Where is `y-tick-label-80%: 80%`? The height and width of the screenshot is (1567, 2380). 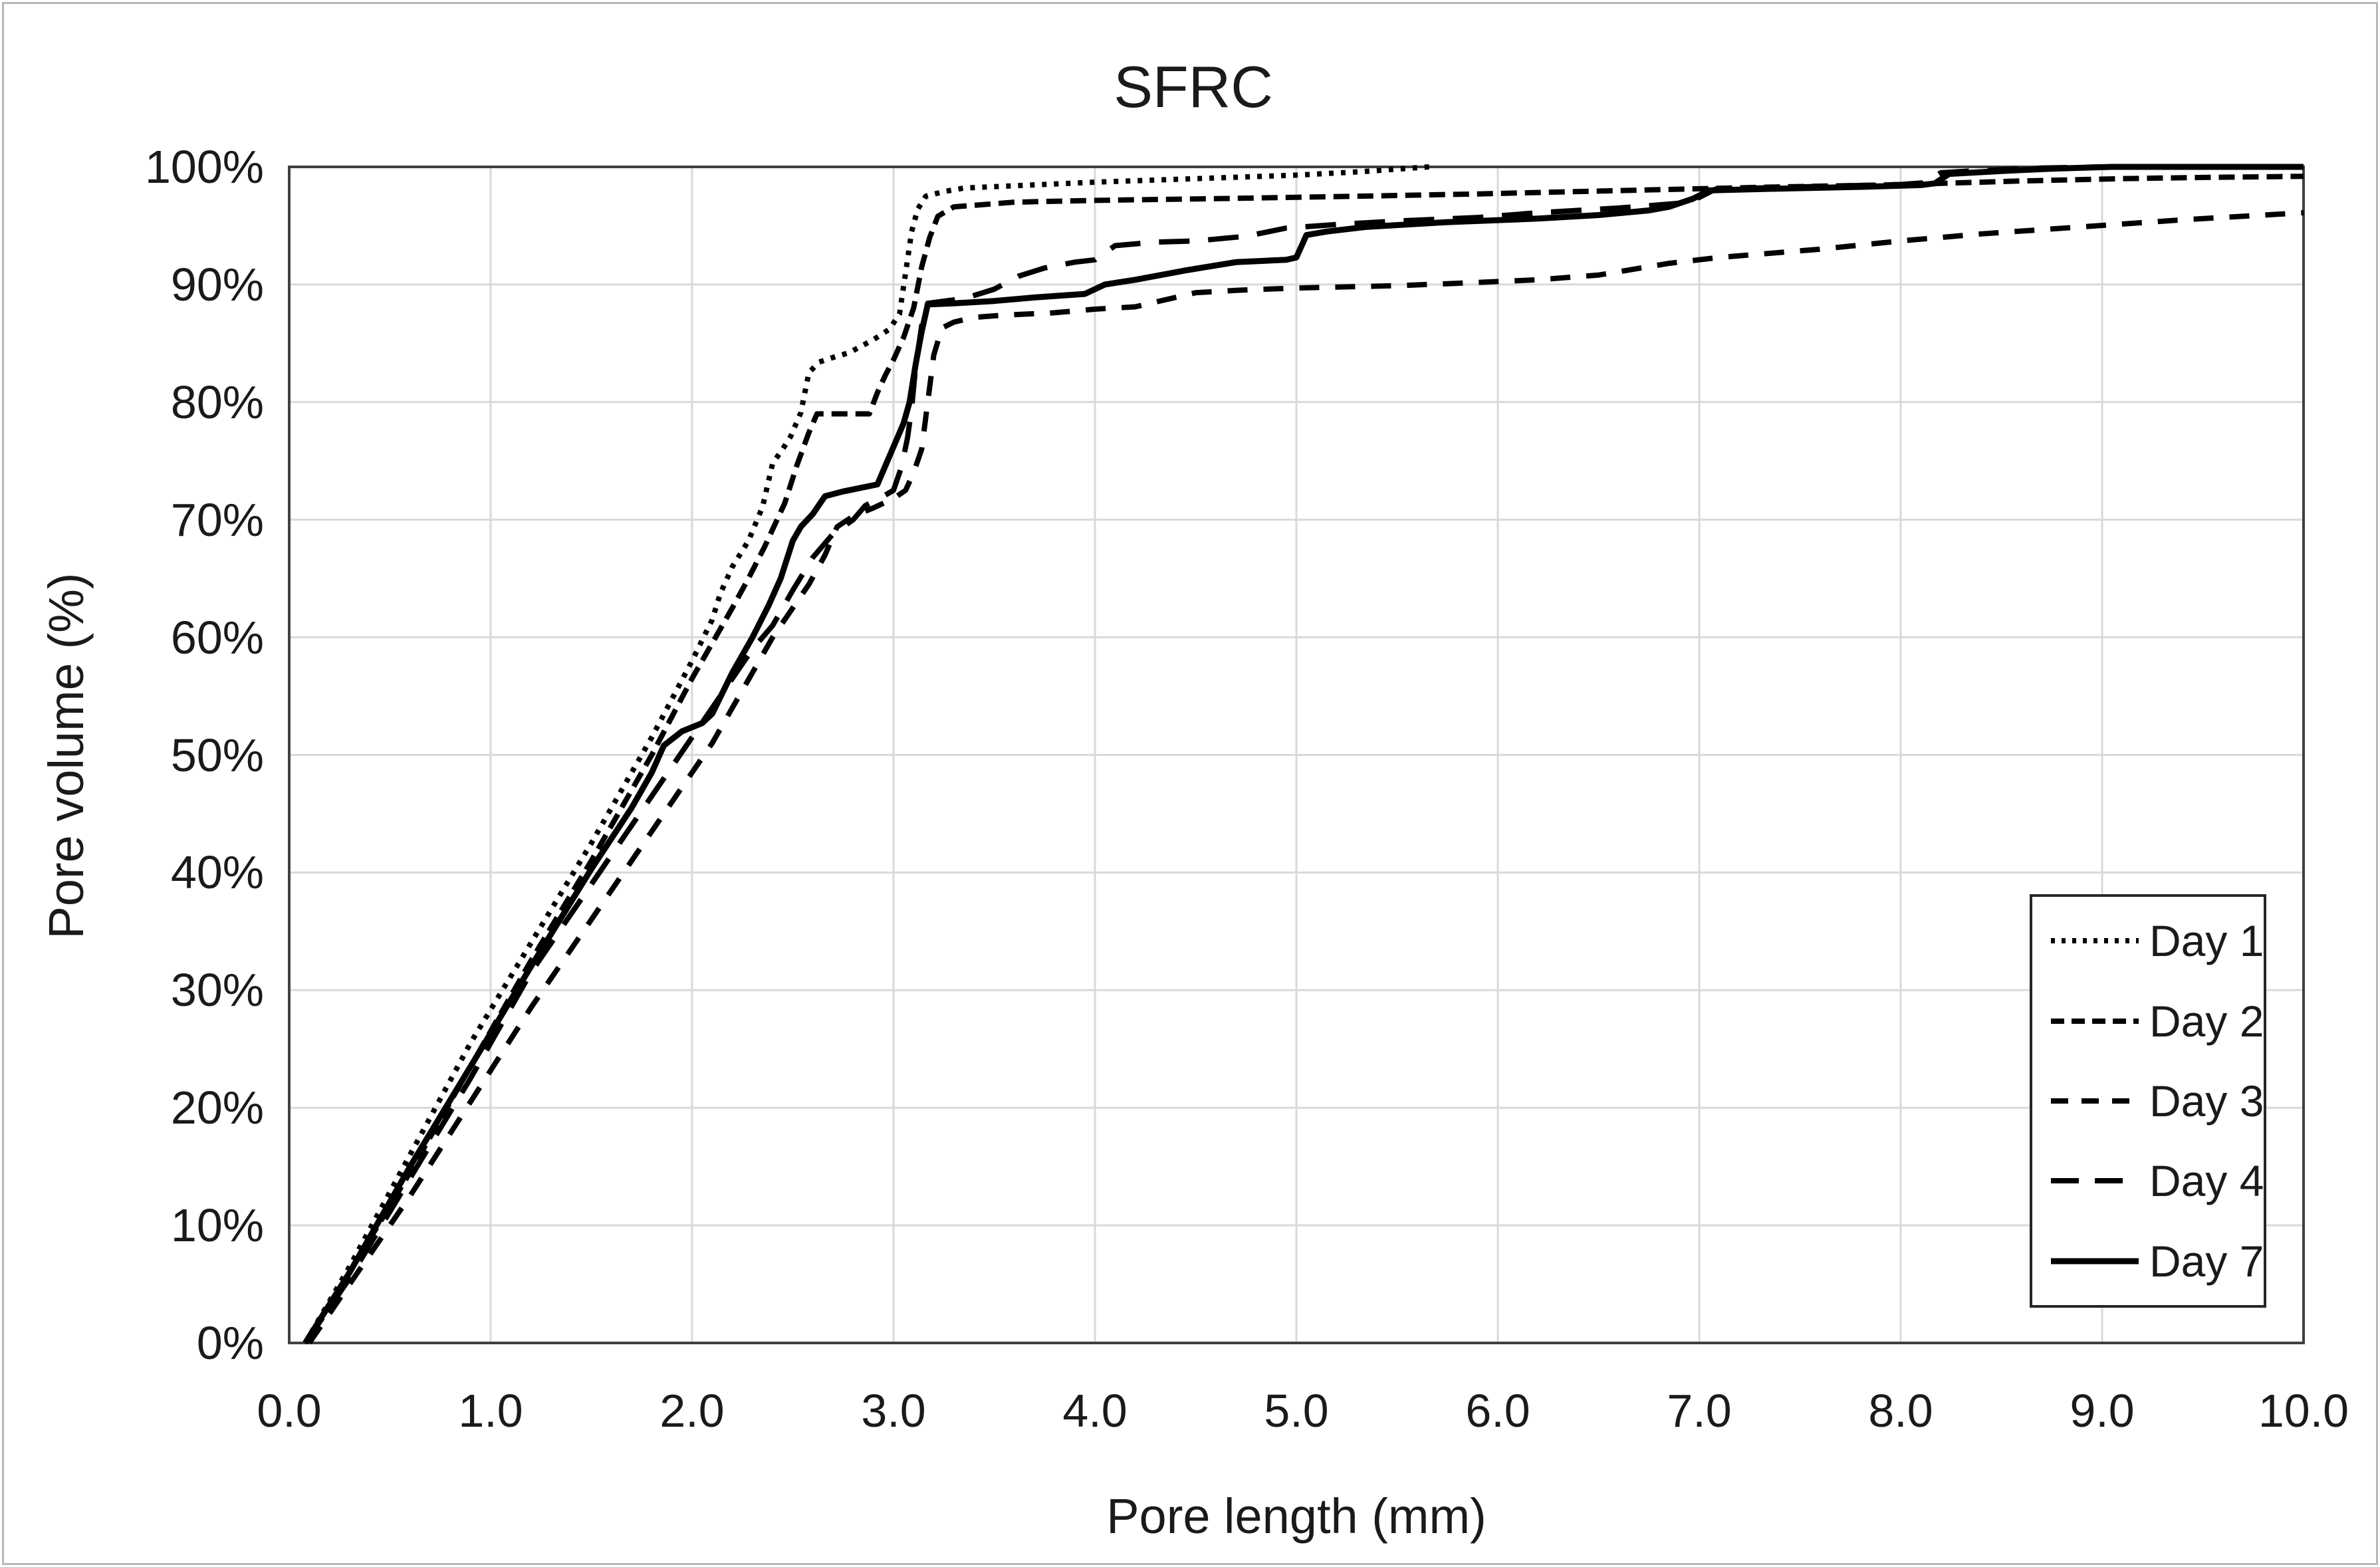 y-tick-label-80%: 80% is located at coordinates (217, 402).